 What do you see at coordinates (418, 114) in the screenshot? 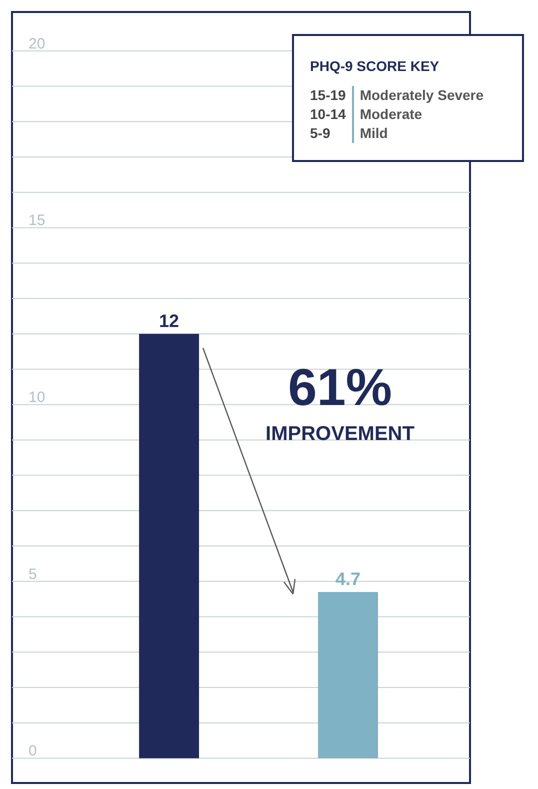
I see `annotation: Moderate` at bounding box center [418, 114].